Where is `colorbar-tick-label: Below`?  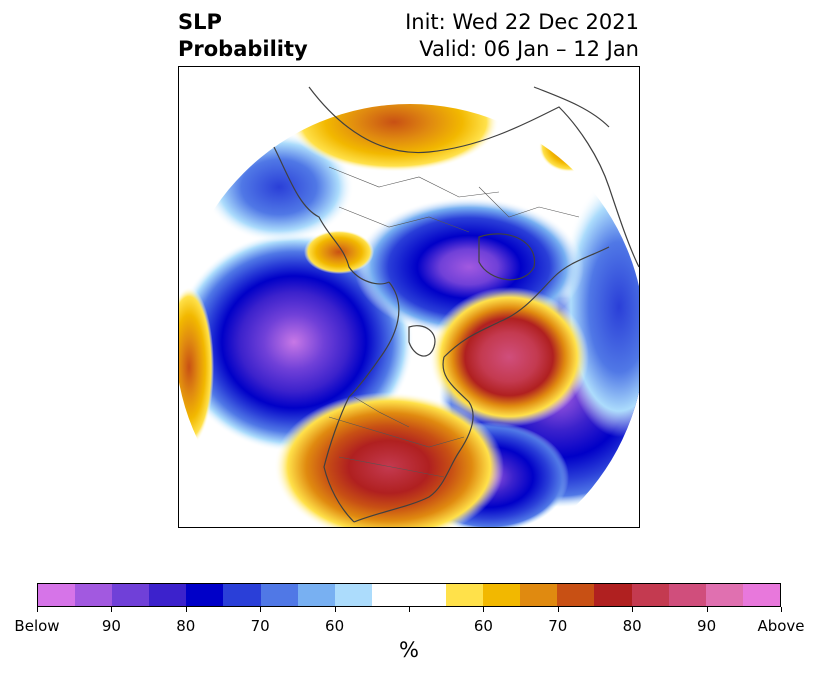 colorbar-tick-label: Below is located at coordinates (37, 626).